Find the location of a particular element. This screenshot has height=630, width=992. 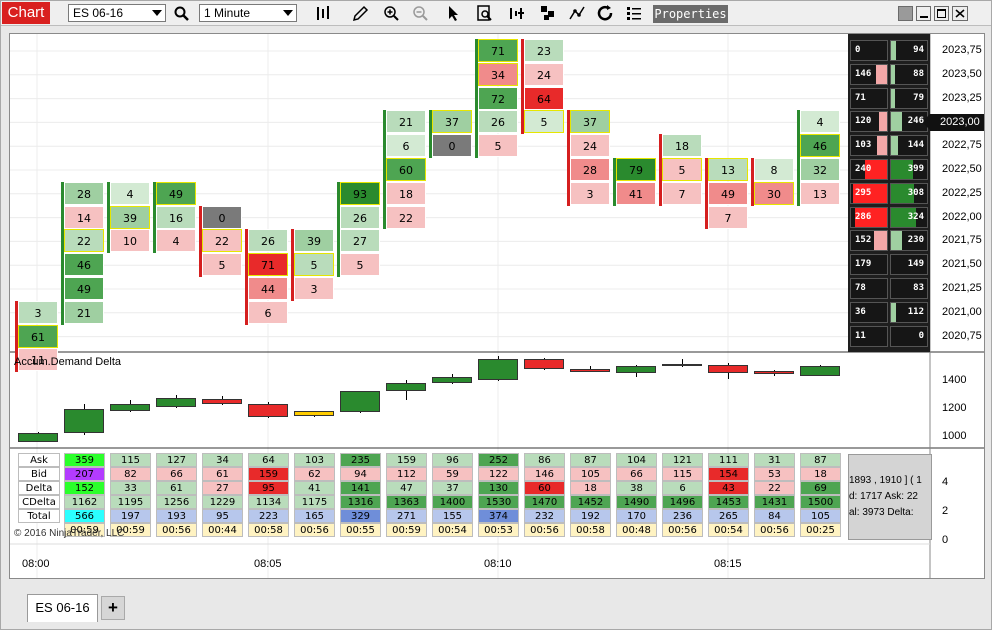

zoom-in-icon is located at coordinates (391, 13).